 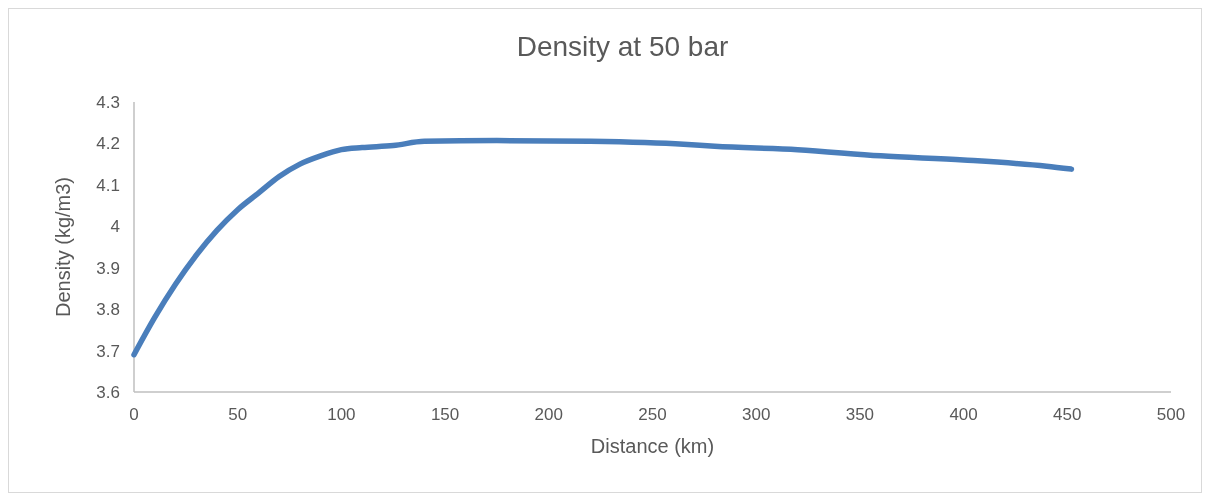 What do you see at coordinates (1171, 414) in the screenshot?
I see `x-tick-label: 500` at bounding box center [1171, 414].